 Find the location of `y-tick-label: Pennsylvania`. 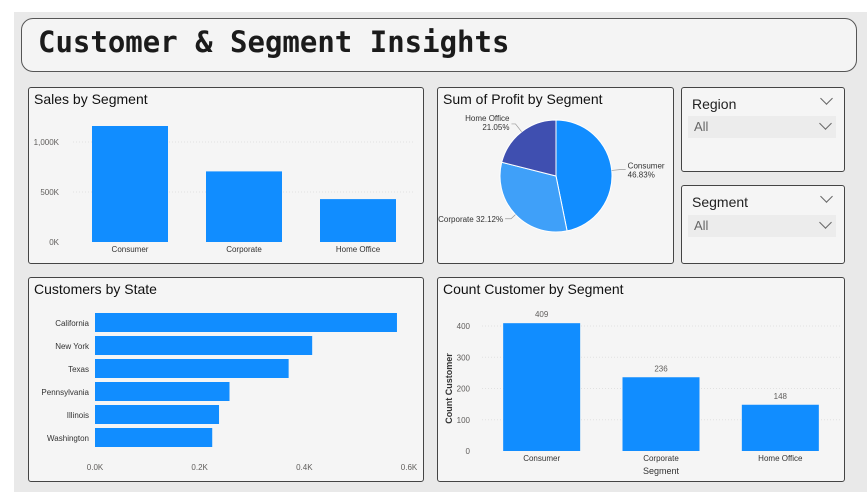

y-tick-label: Pennsylvania is located at coordinates (65, 392).